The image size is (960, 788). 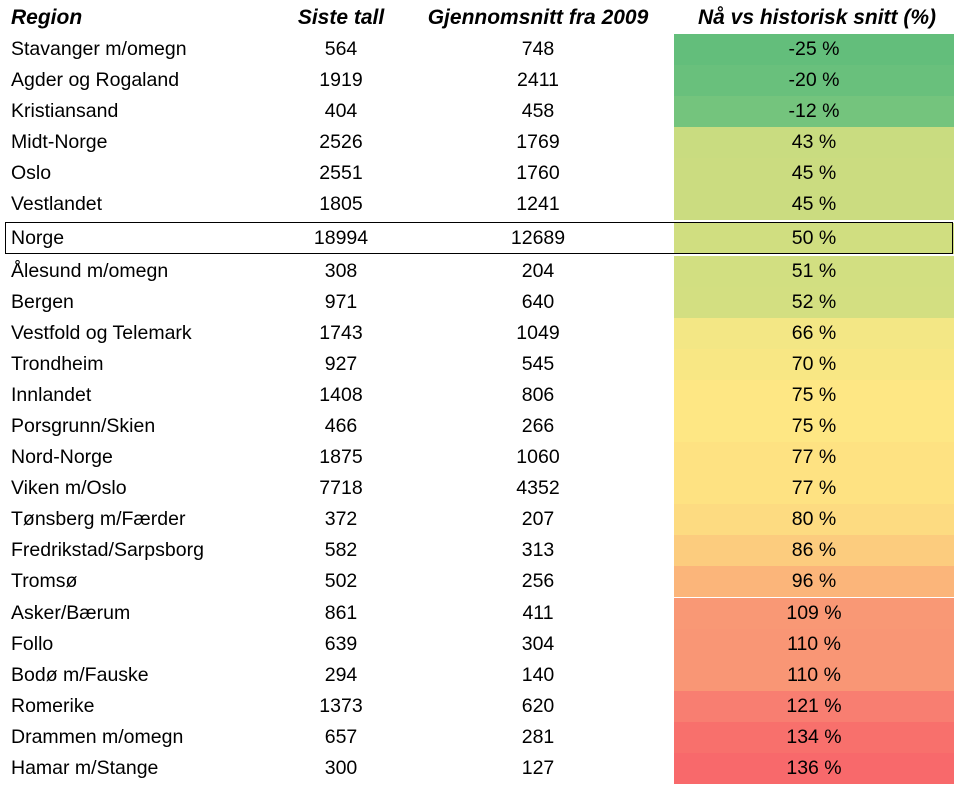 What do you see at coordinates (480, 426) in the screenshot?
I see `table-row: Porsgrunn/Skien 466 266 75 %` at bounding box center [480, 426].